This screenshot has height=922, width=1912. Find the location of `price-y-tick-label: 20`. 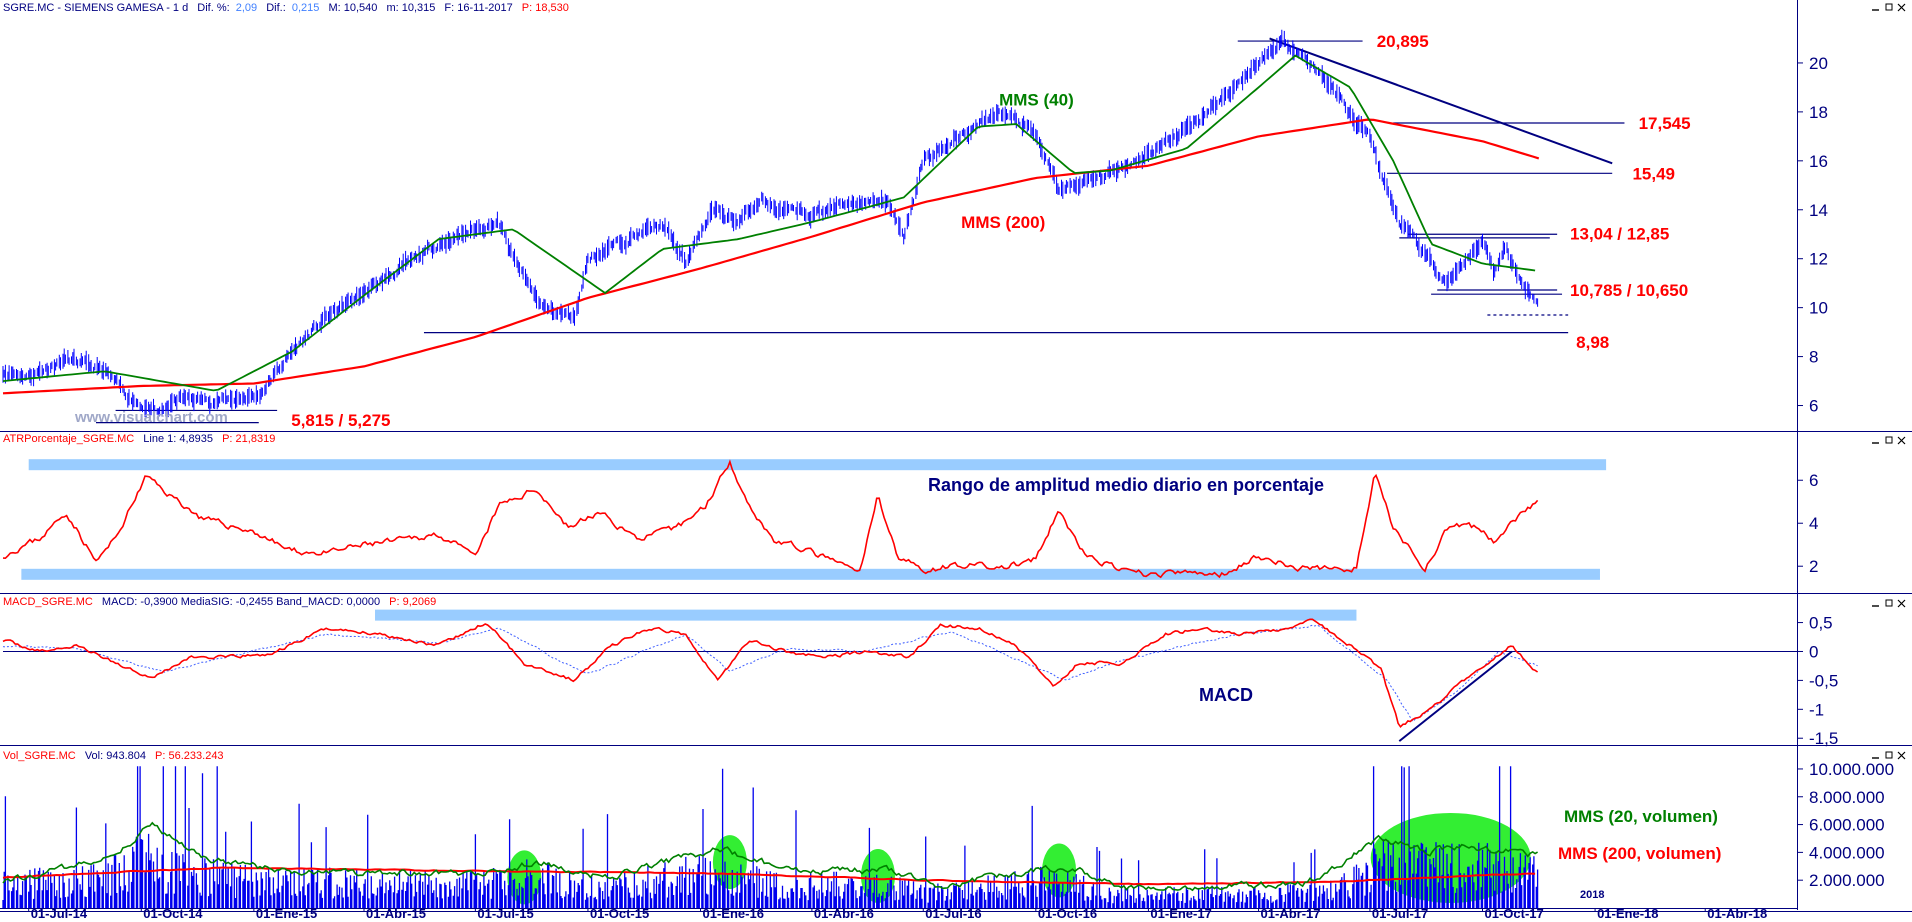

price-y-tick-label: 20 is located at coordinates (1818, 63).